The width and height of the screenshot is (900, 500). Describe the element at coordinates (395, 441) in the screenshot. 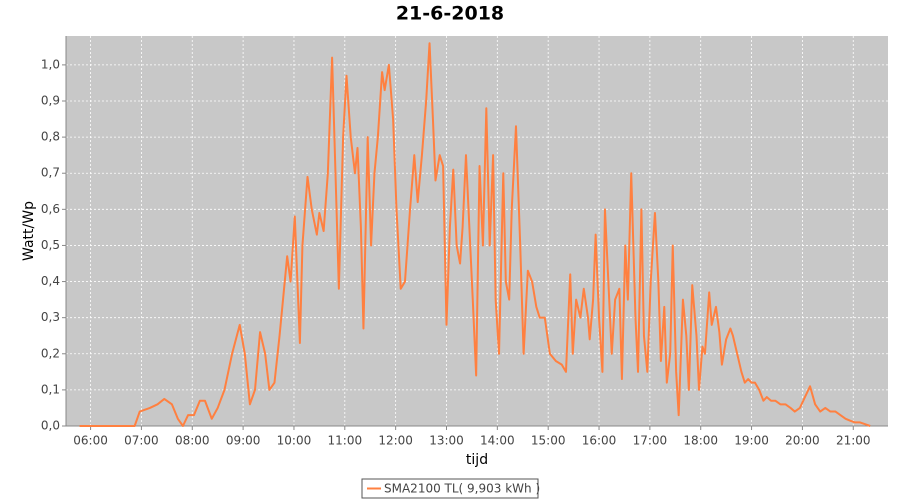

I see `x-tick-label: 12:00` at that location.